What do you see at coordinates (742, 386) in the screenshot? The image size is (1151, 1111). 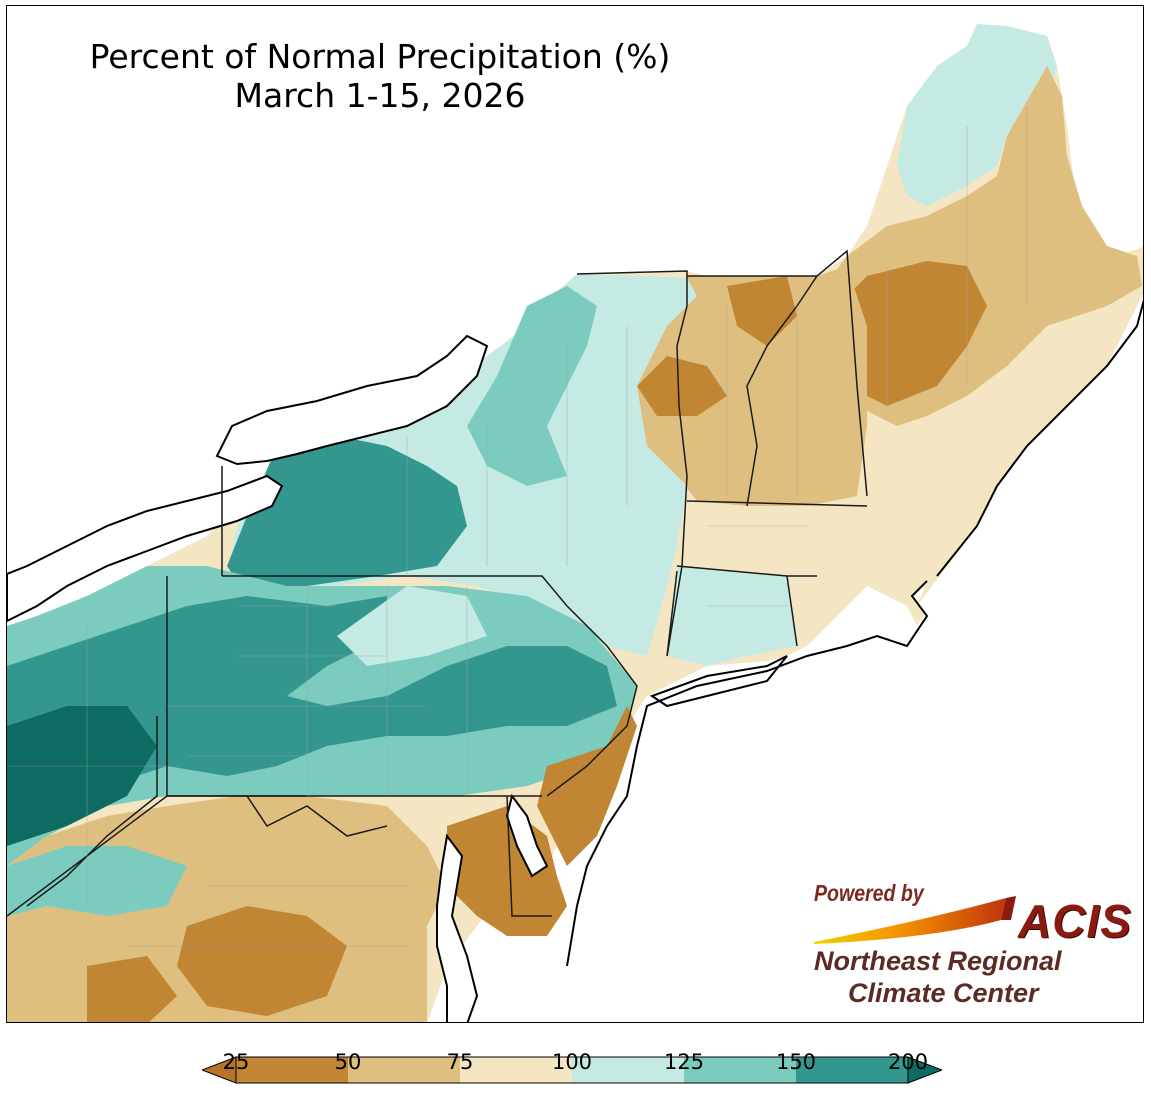 I see `region-vt-nh` at bounding box center [742, 386].